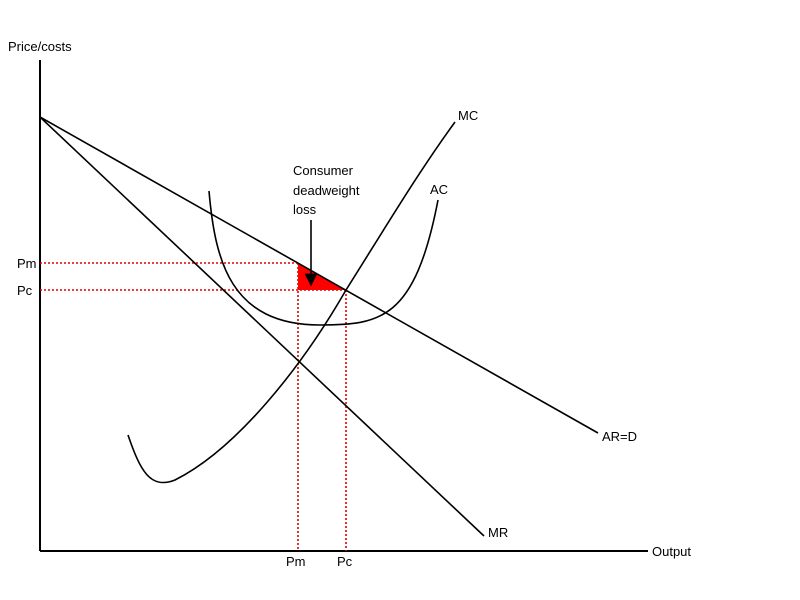 The width and height of the screenshot is (800, 600). Describe the element at coordinates (345, 561) in the screenshot. I see `output-pc-label: Pc` at that location.